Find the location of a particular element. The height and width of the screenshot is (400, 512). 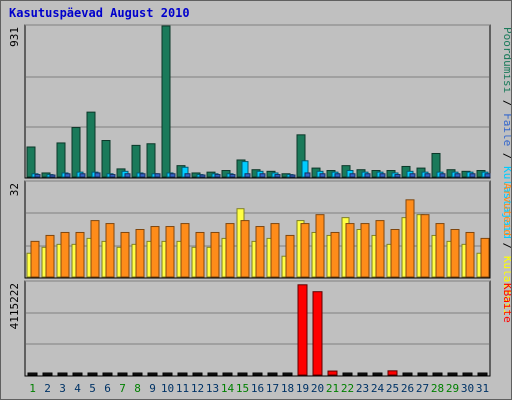

legend-middle-part-2: Külastusi is located at coordinates (506, 286).